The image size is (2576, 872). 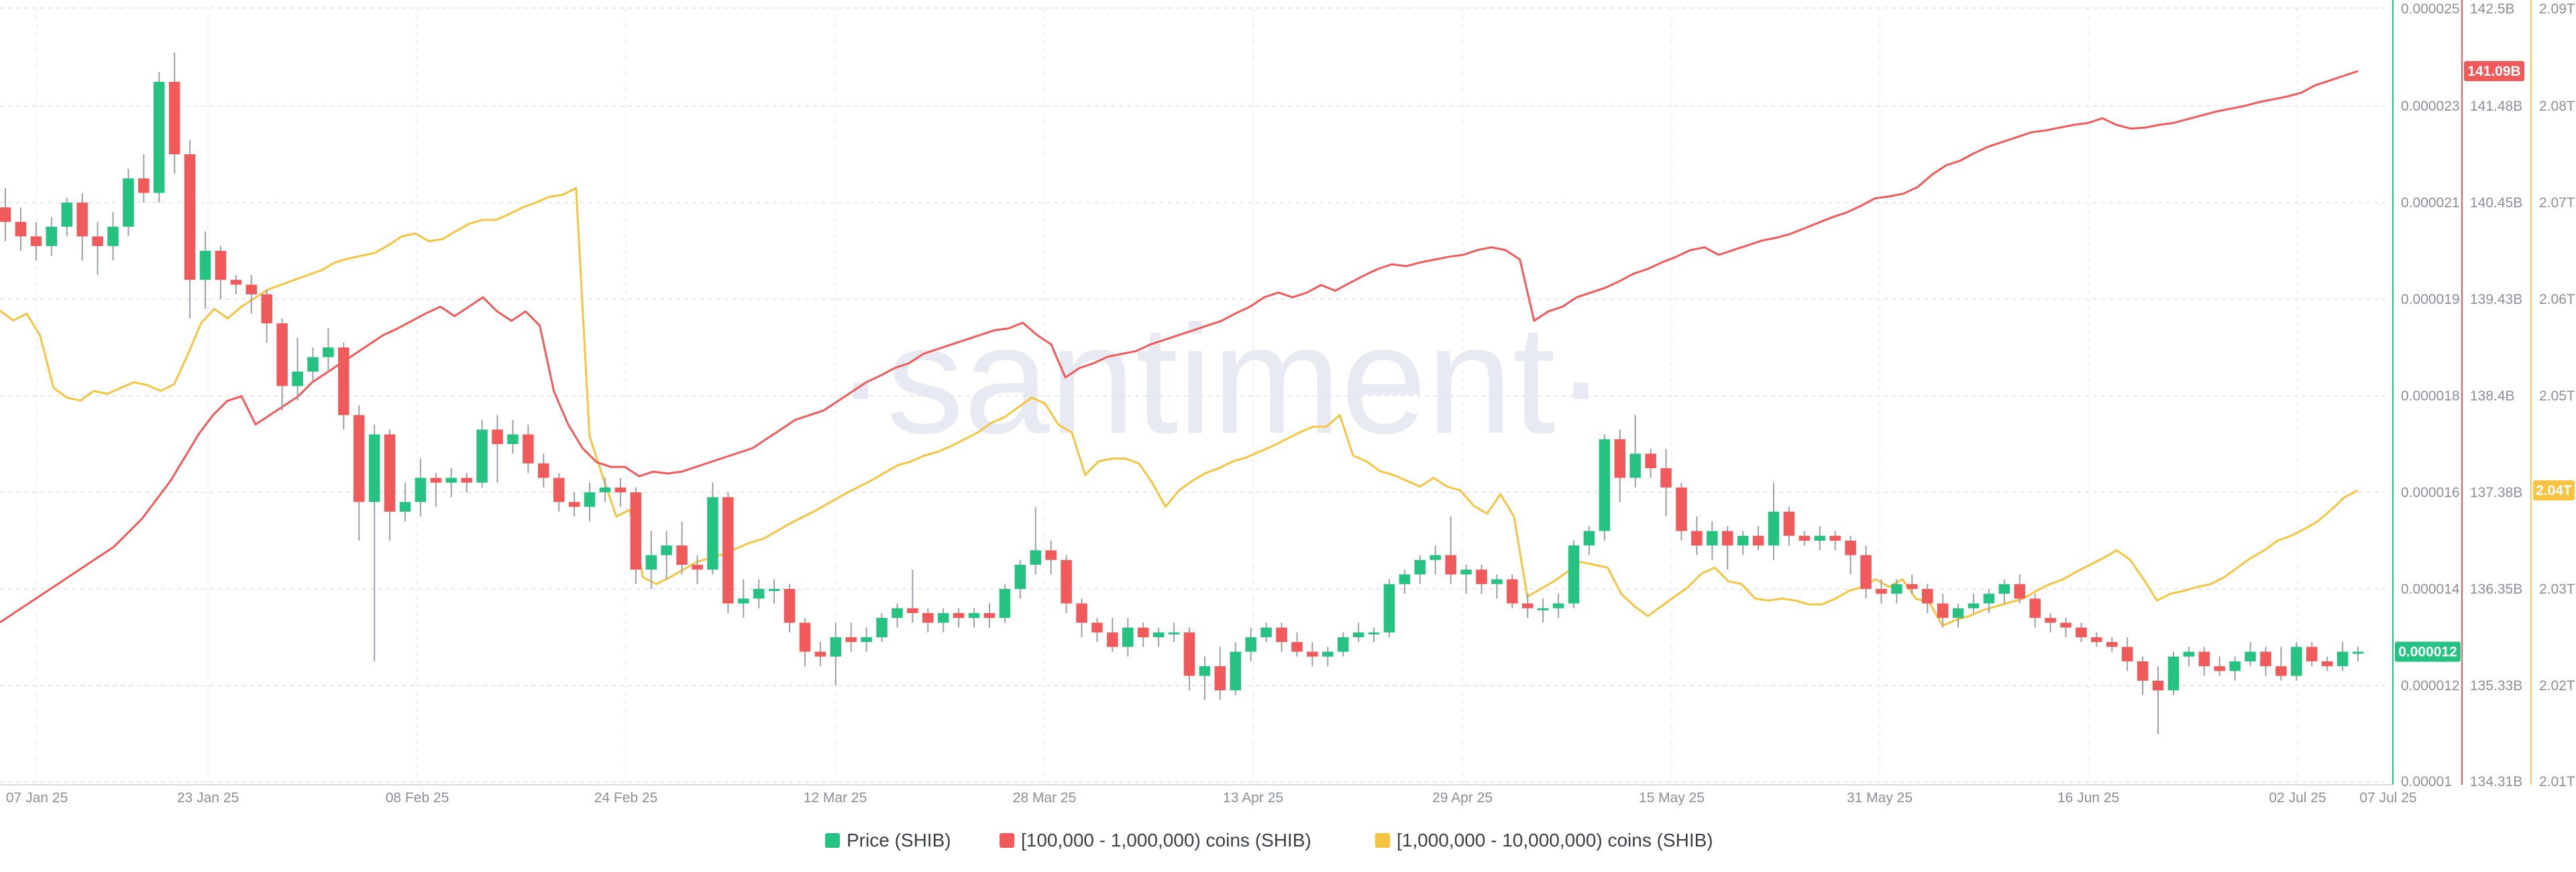 I want to click on legend-item: [100,000 - 1,000,000) coins (SHIB), so click(x=1155, y=841).